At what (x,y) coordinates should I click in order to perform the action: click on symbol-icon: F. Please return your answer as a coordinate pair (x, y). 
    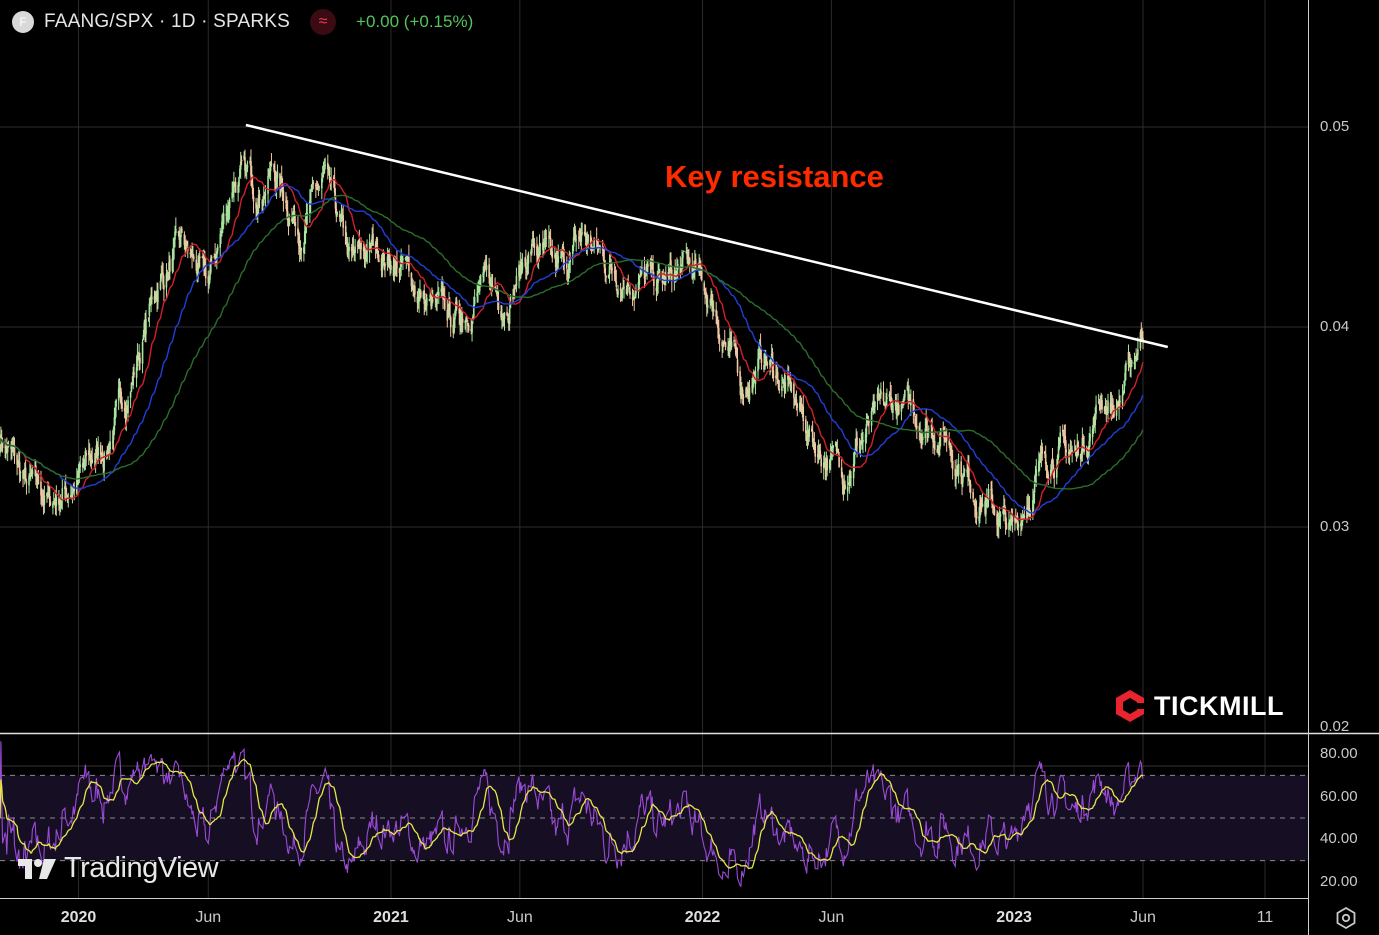
    Looking at the image, I should click on (23, 22).